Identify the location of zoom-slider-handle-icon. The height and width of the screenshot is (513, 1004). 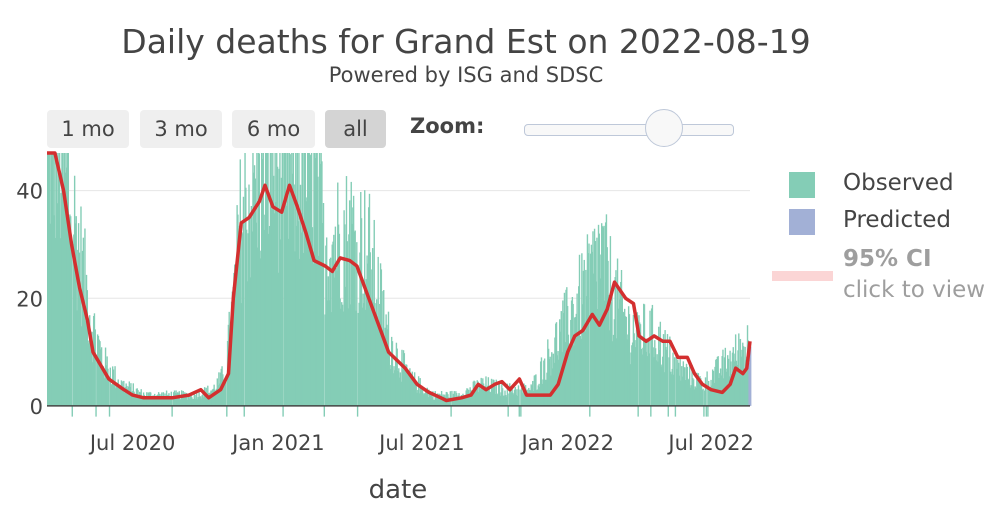
(664, 128).